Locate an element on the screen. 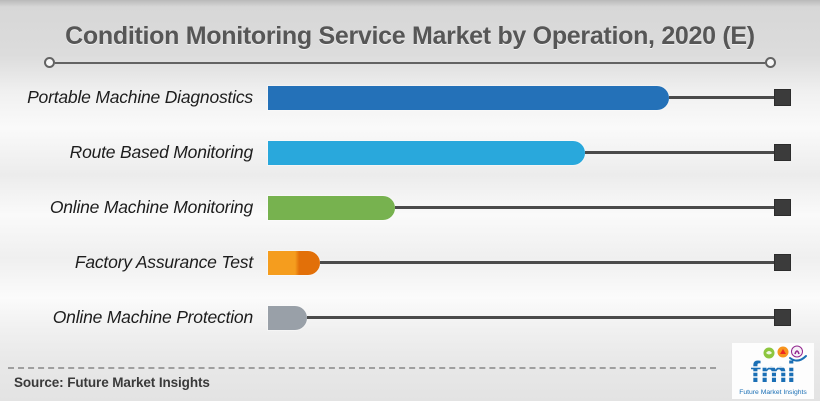 The width and height of the screenshot is (820, 401). underline-line is located at coordinates (410, 62).